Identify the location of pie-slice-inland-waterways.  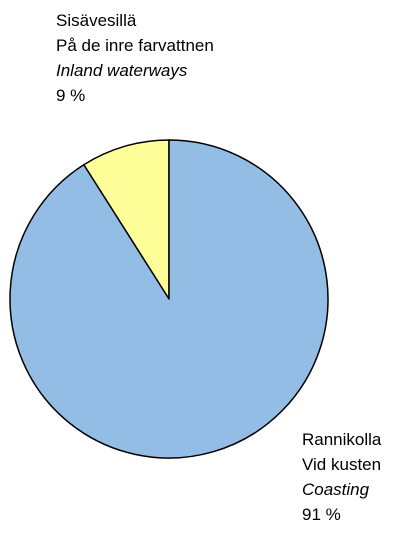
(126, 219).